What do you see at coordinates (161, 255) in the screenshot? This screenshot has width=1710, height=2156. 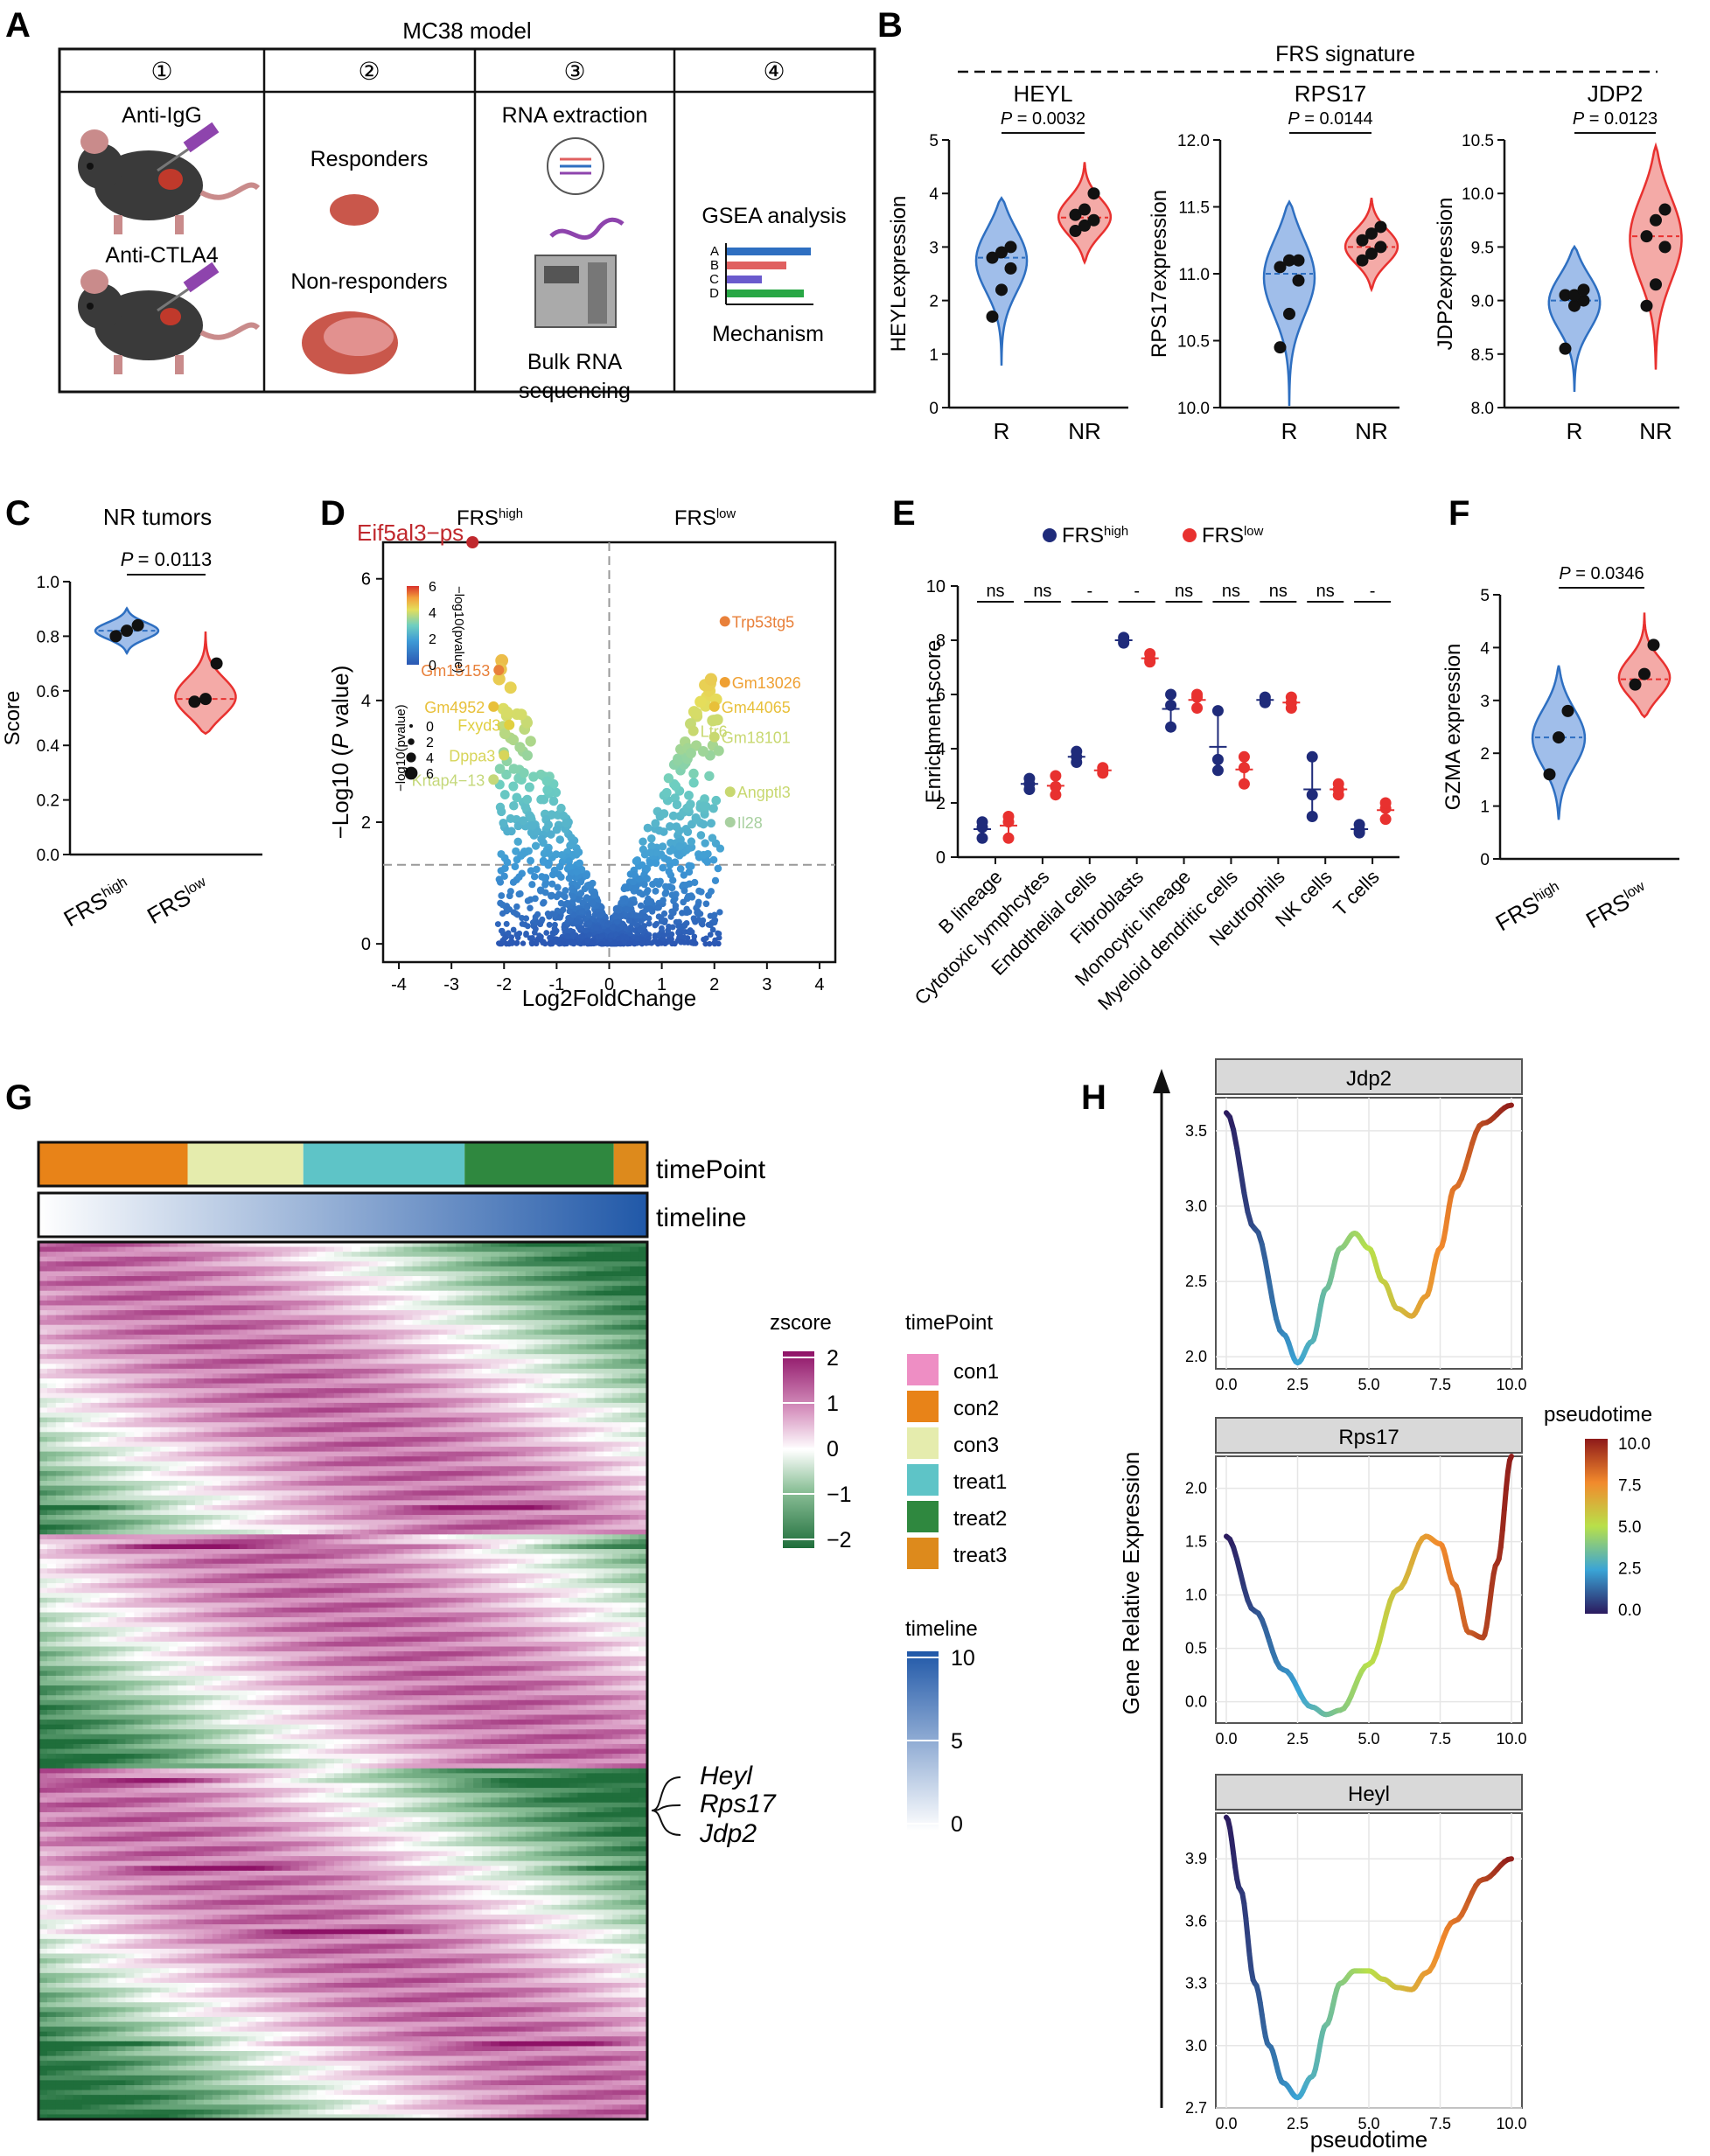 I see `treatment-ctla4: Anti-CTLA4` at bounding box center [161, 255].